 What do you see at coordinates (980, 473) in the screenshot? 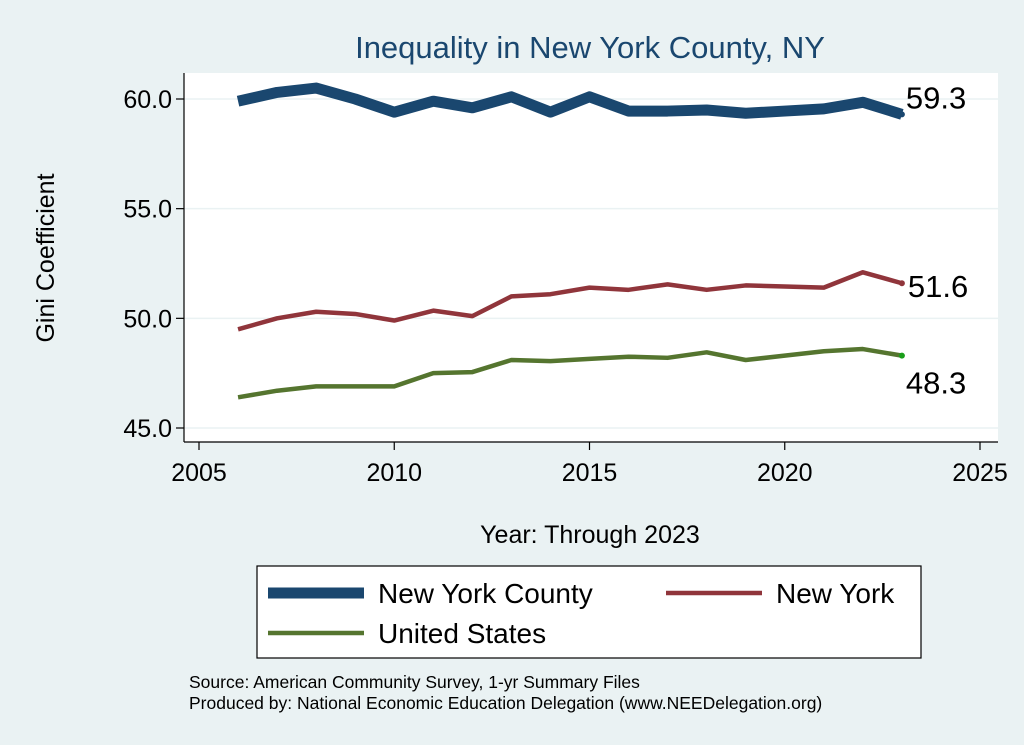
I see `x-tick-label: 2025` at bounding box center [980, 473].